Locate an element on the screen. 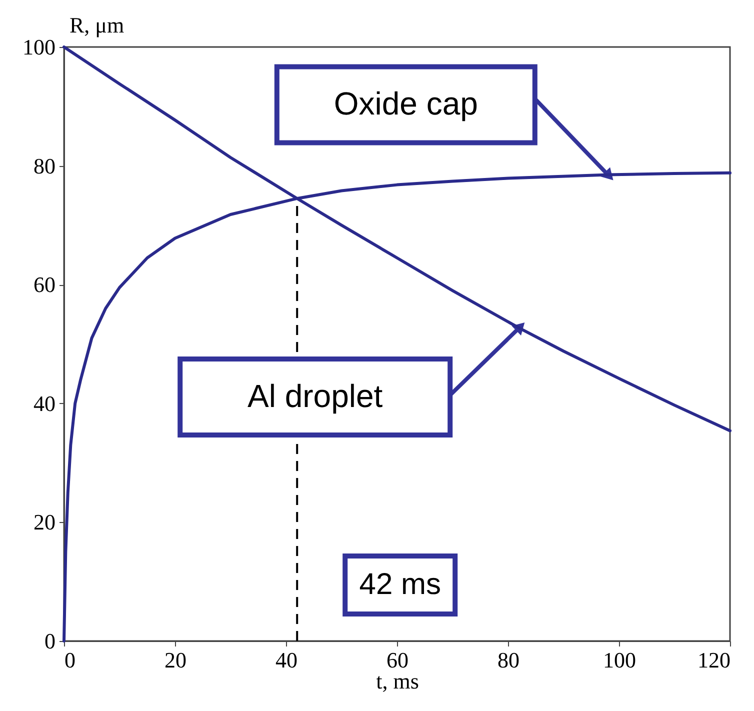  y-tick-label: 40 is located at coordinates (45, 403).